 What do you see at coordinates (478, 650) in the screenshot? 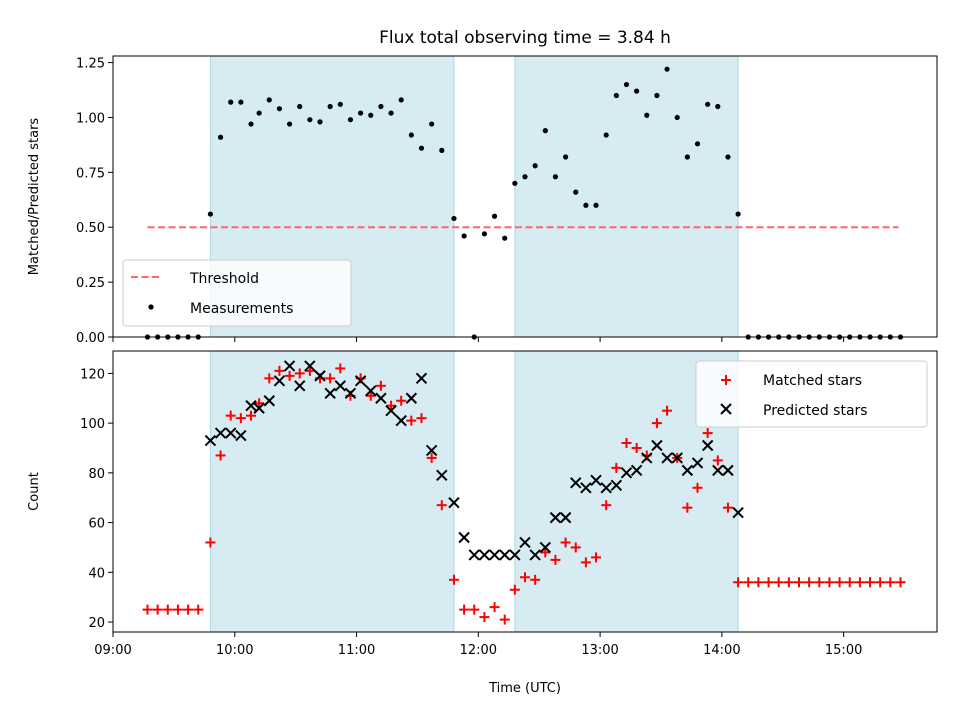
I see `x-tick-label: 12:00` at bounding box center [478, 650].